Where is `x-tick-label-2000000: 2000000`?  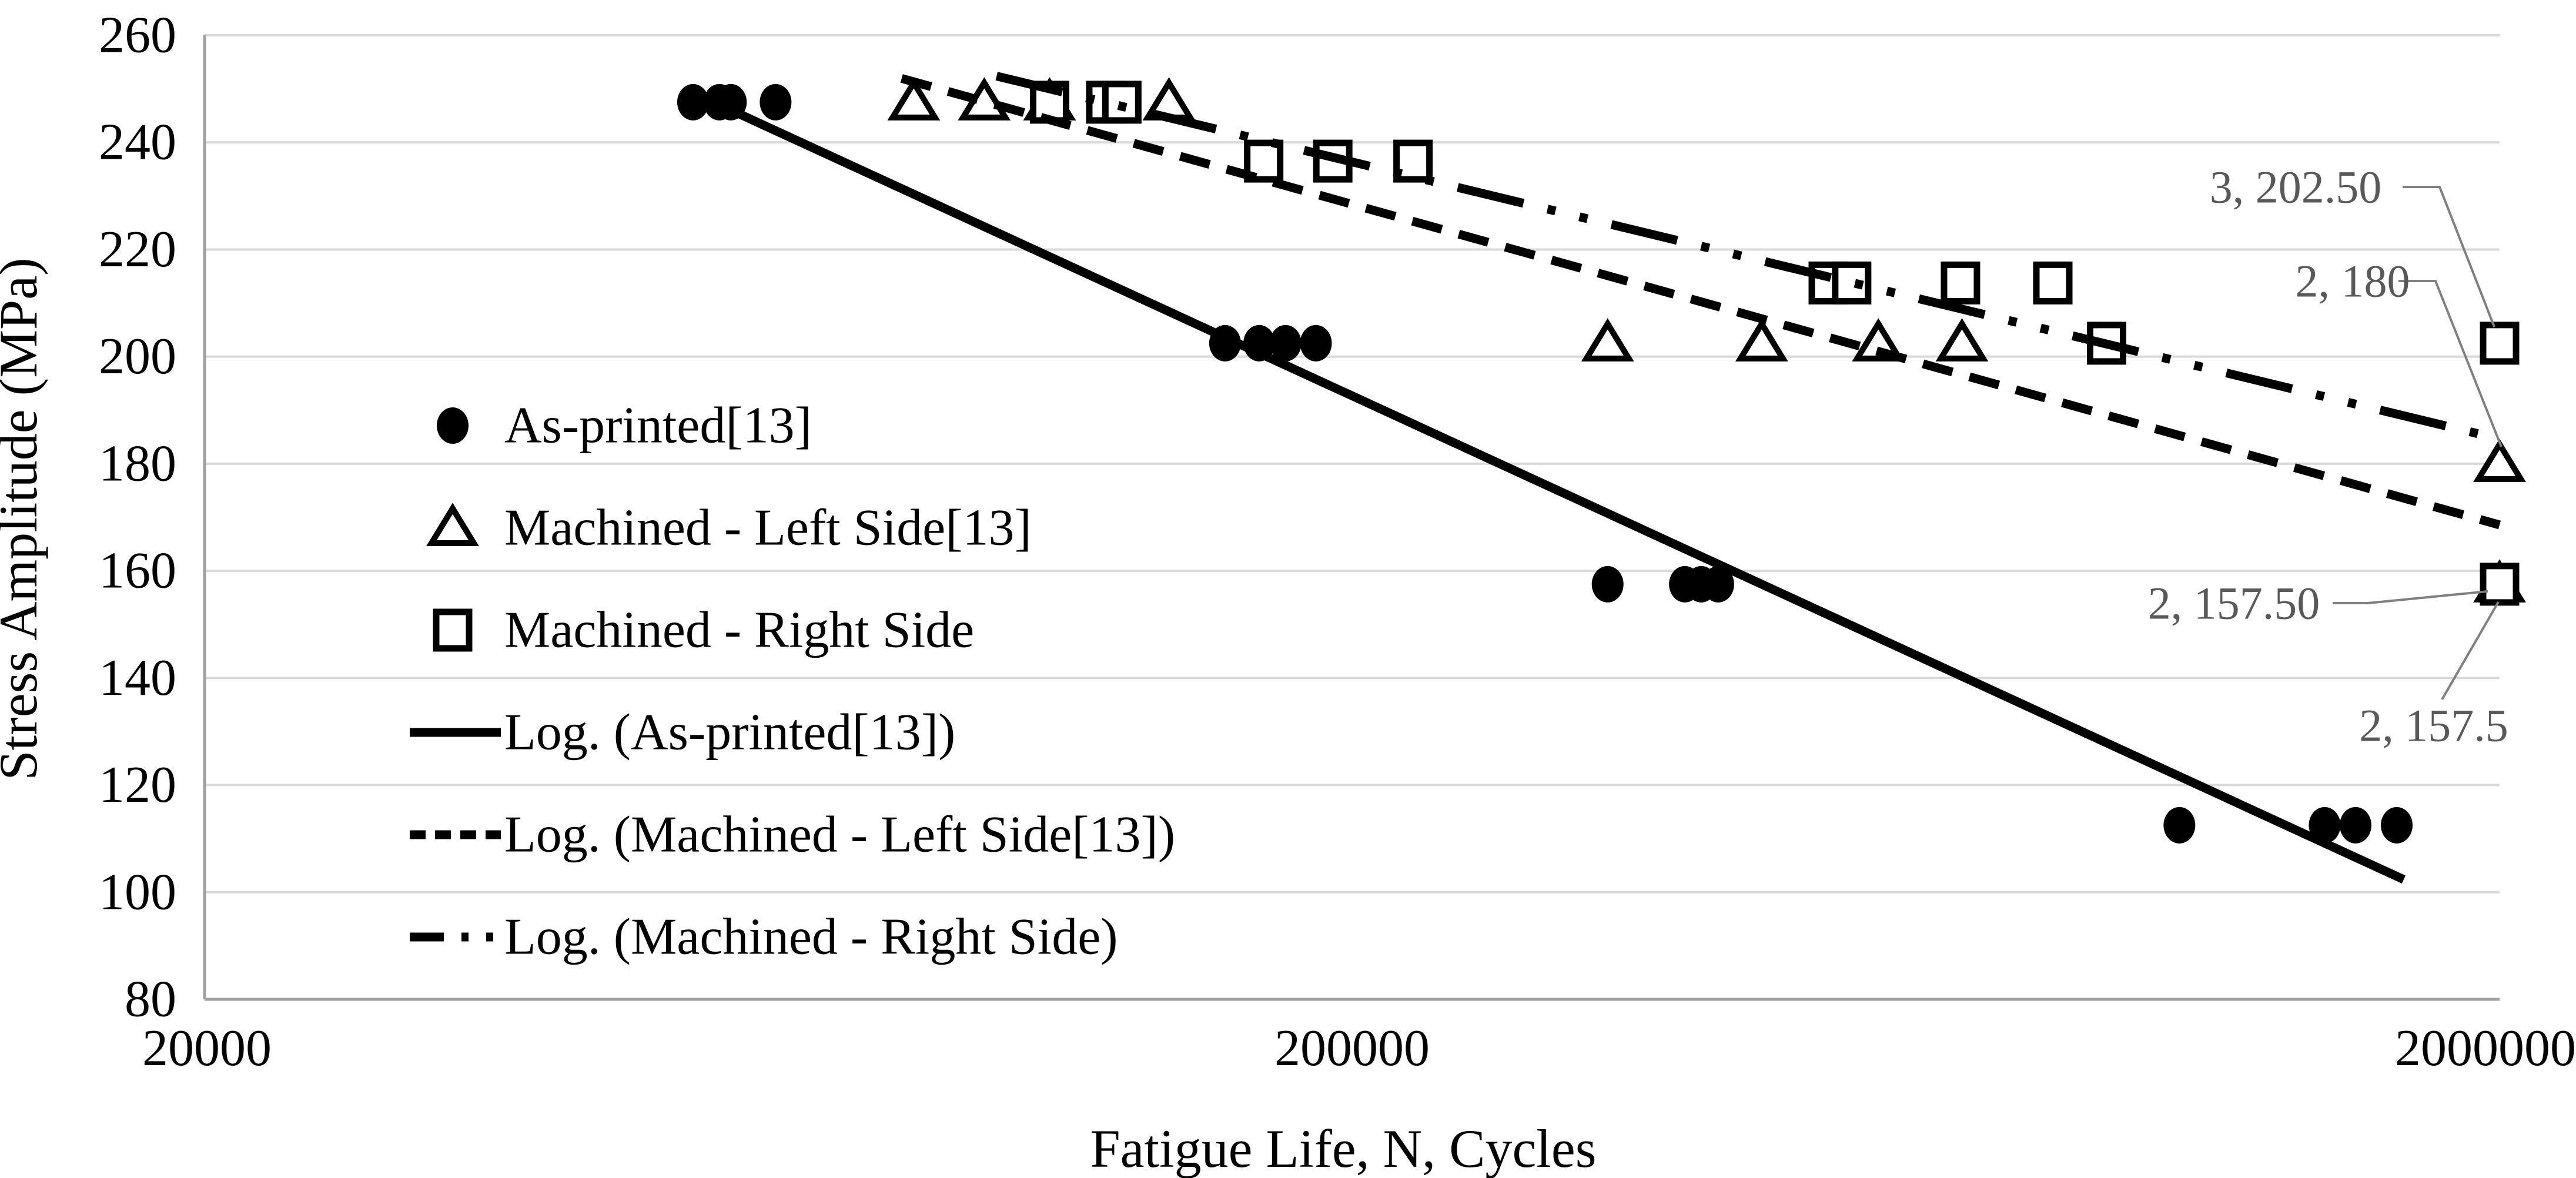
x-tick-label-2000000: 2000000 is located at coordinates (2485, 1048).